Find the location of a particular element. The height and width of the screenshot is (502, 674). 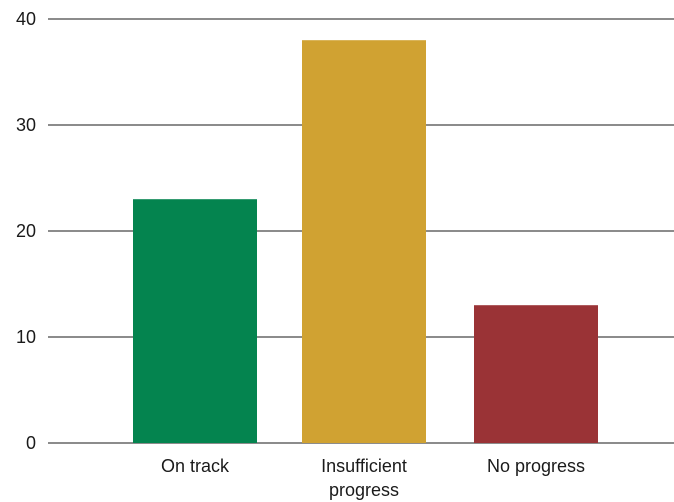

category-label-insufficient-progress: Insufficient progress is located at coordinates (364, 478).